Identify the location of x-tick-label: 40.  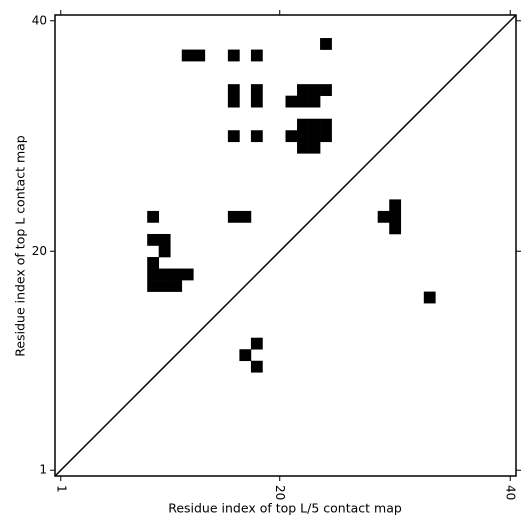
(511, 492).